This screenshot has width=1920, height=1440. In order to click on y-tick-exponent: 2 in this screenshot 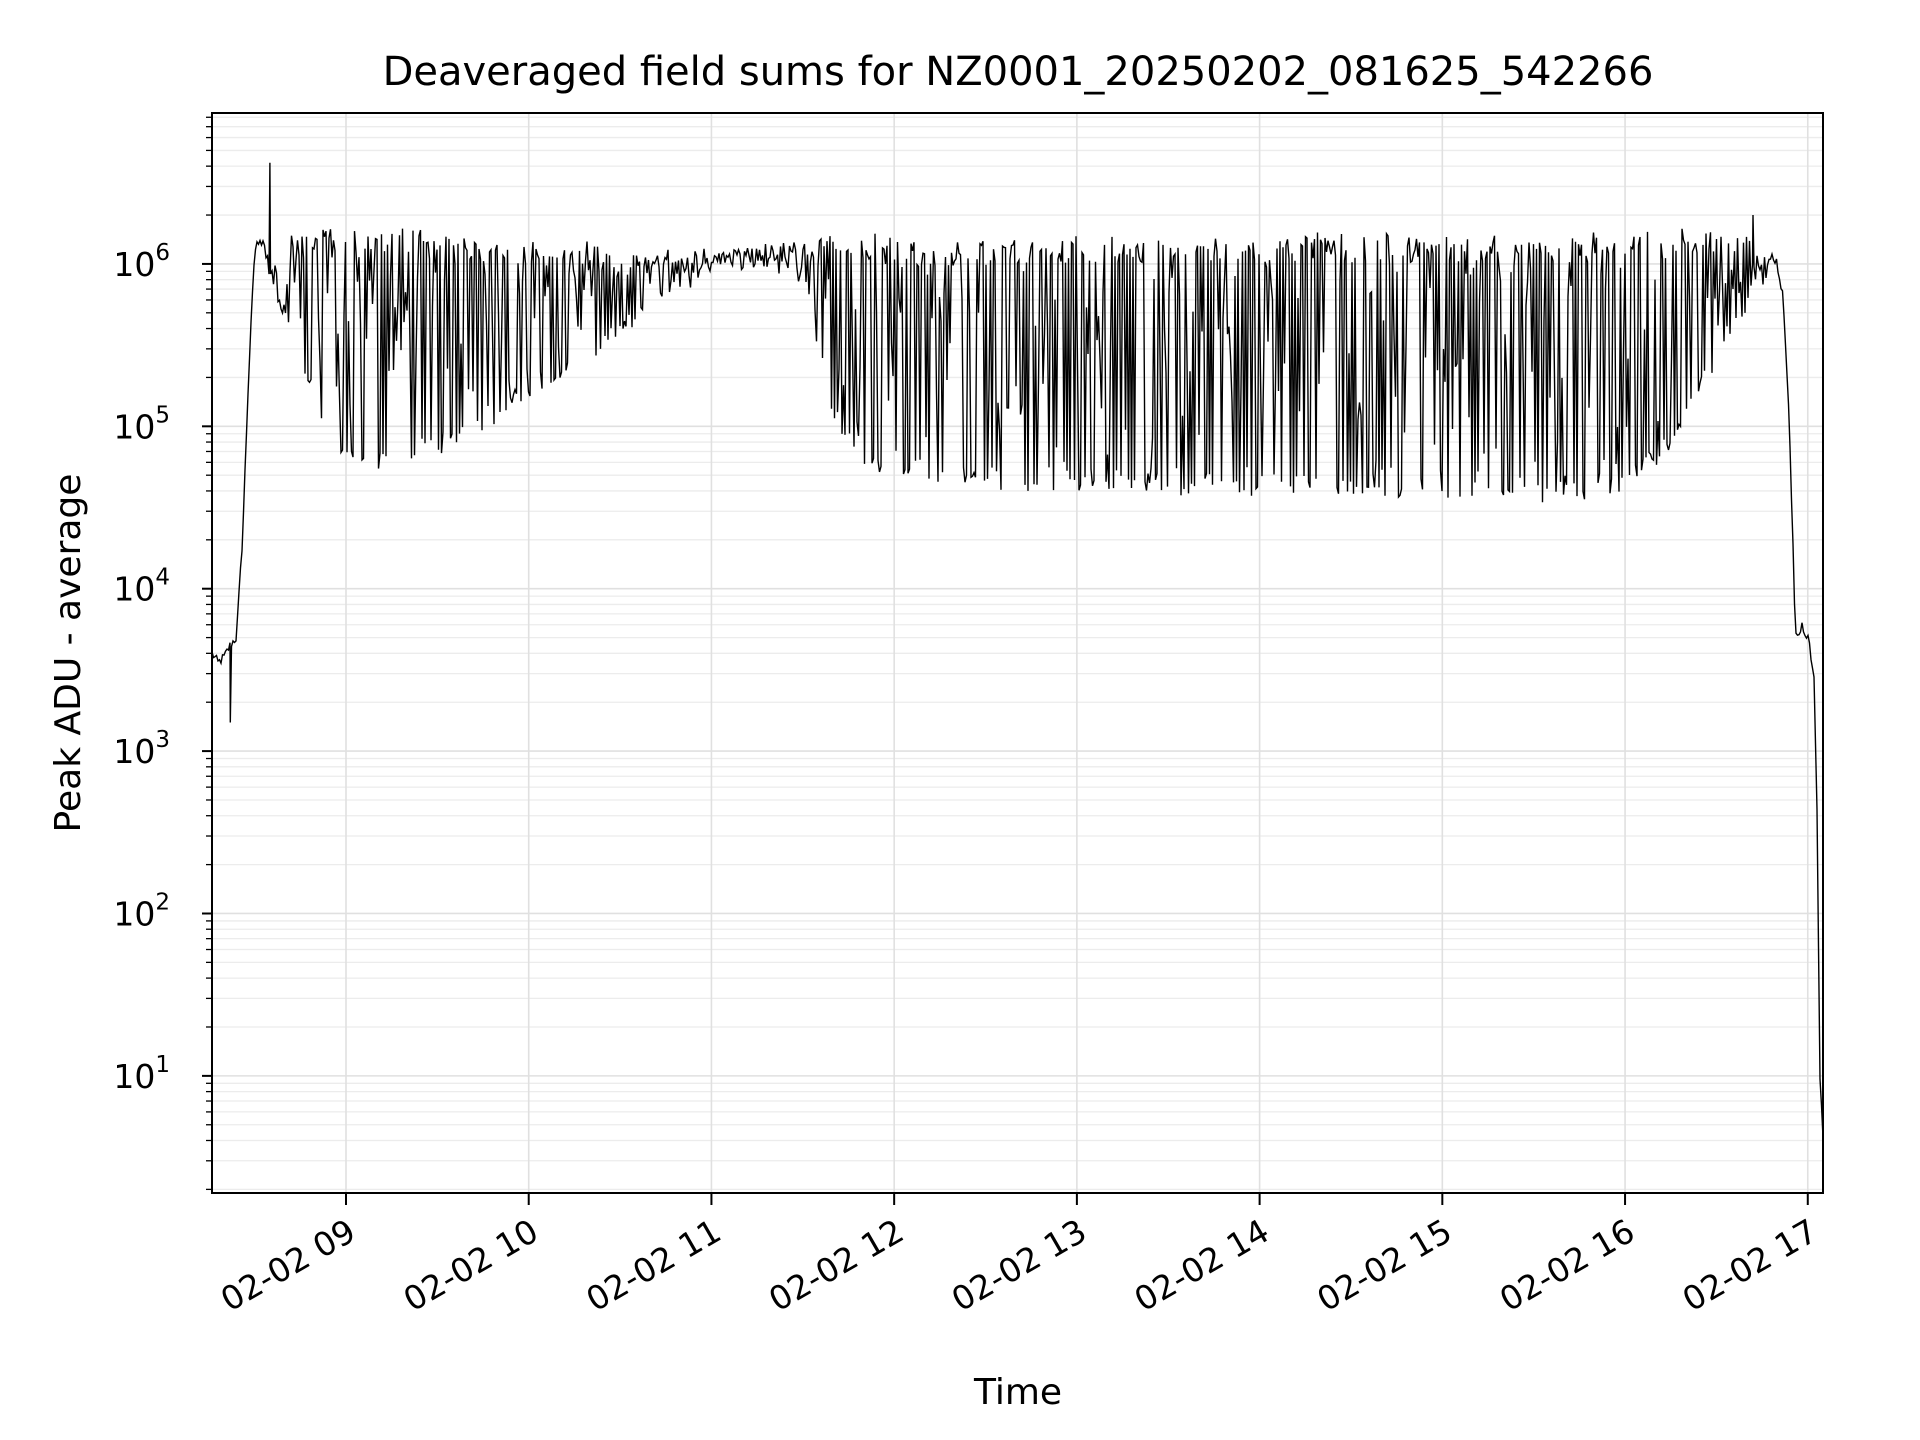, I will do `click(162, 902)`.